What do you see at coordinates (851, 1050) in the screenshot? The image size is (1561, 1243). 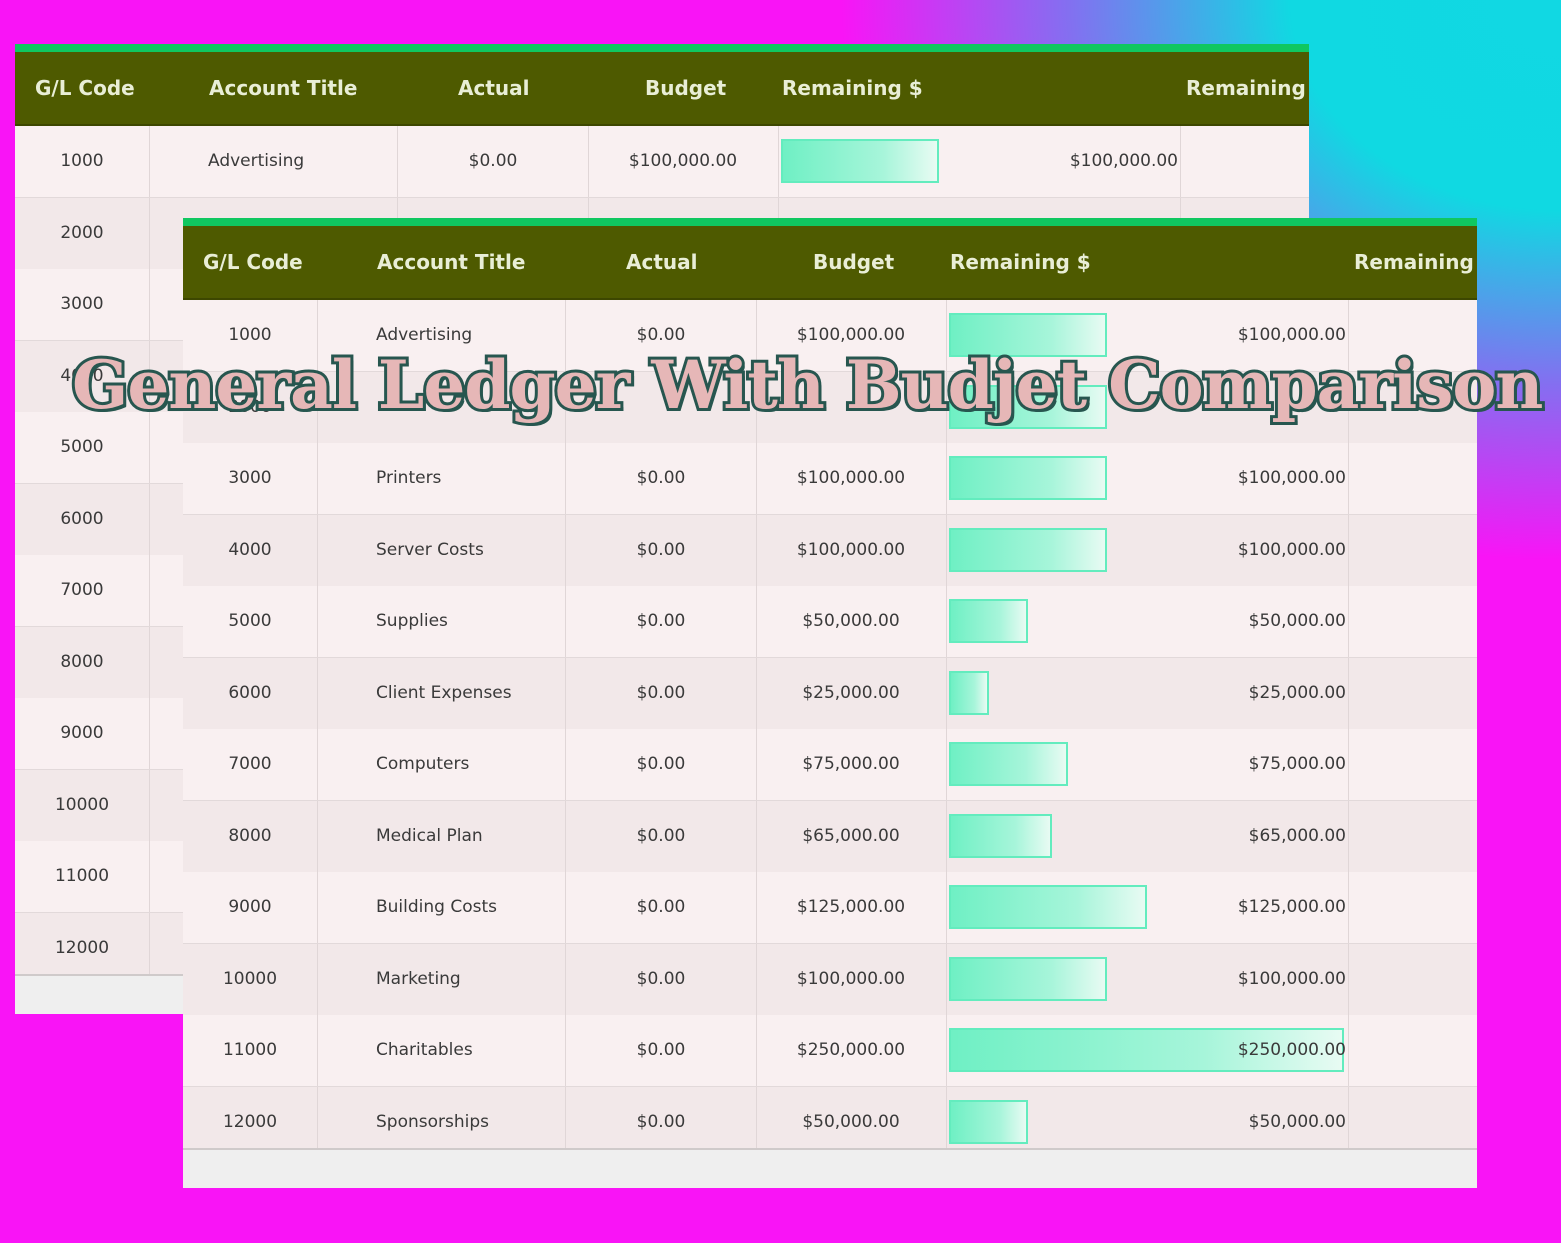 I see `cell-budget: $250,000.00` at bounding box center [851, 1050].